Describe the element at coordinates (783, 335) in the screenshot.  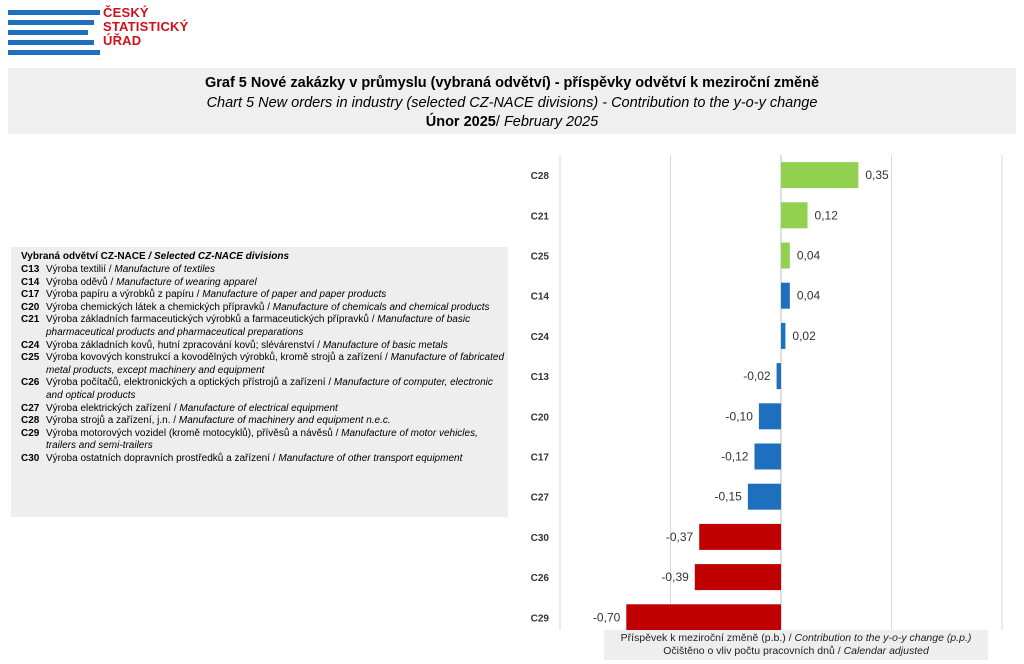
I see `bar-c24` at that location.